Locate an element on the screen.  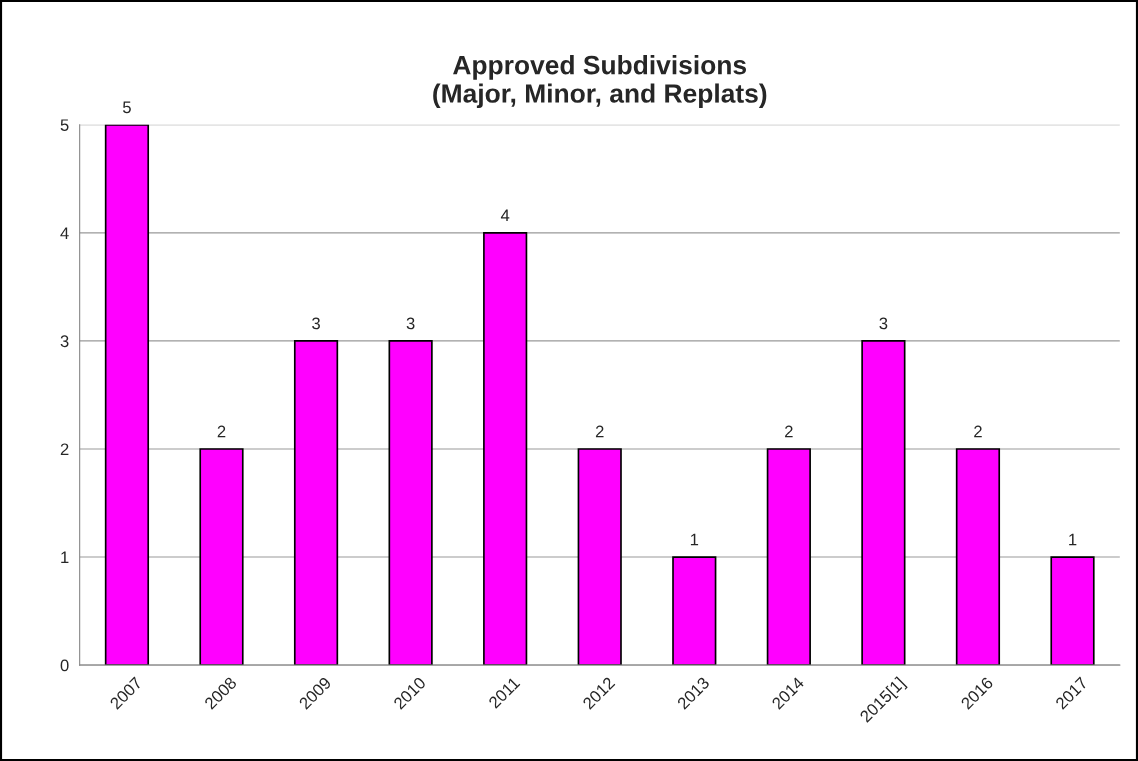
chart-title: Approved Subdivisions (Major, Minor, and Replats) is located at coordinates (600, 82).